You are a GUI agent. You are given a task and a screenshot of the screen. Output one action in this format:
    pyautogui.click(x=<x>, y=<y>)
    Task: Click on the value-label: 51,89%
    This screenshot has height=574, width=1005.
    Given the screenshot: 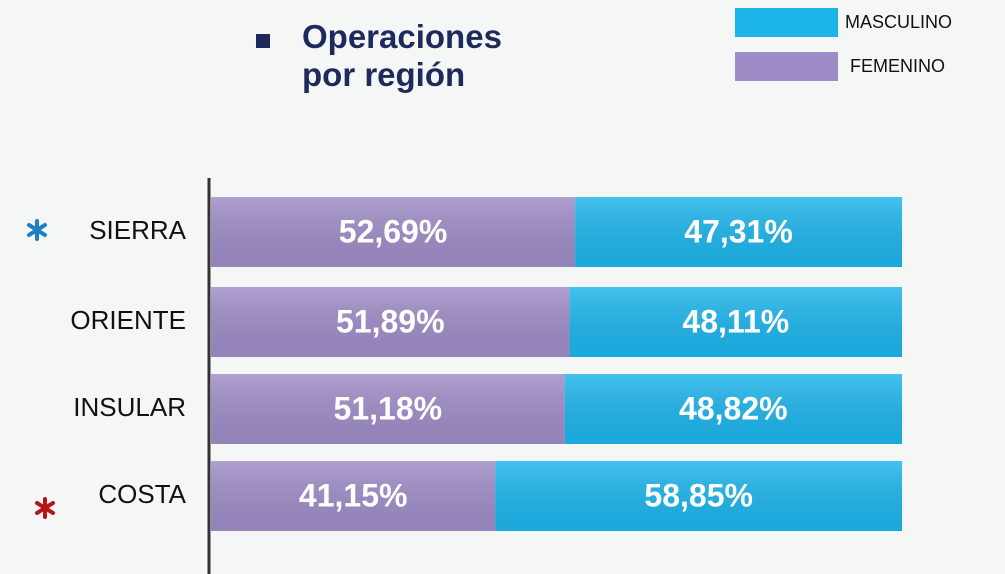 What is the action you would take?
    pyautogui.click(x=390, y=321)
    